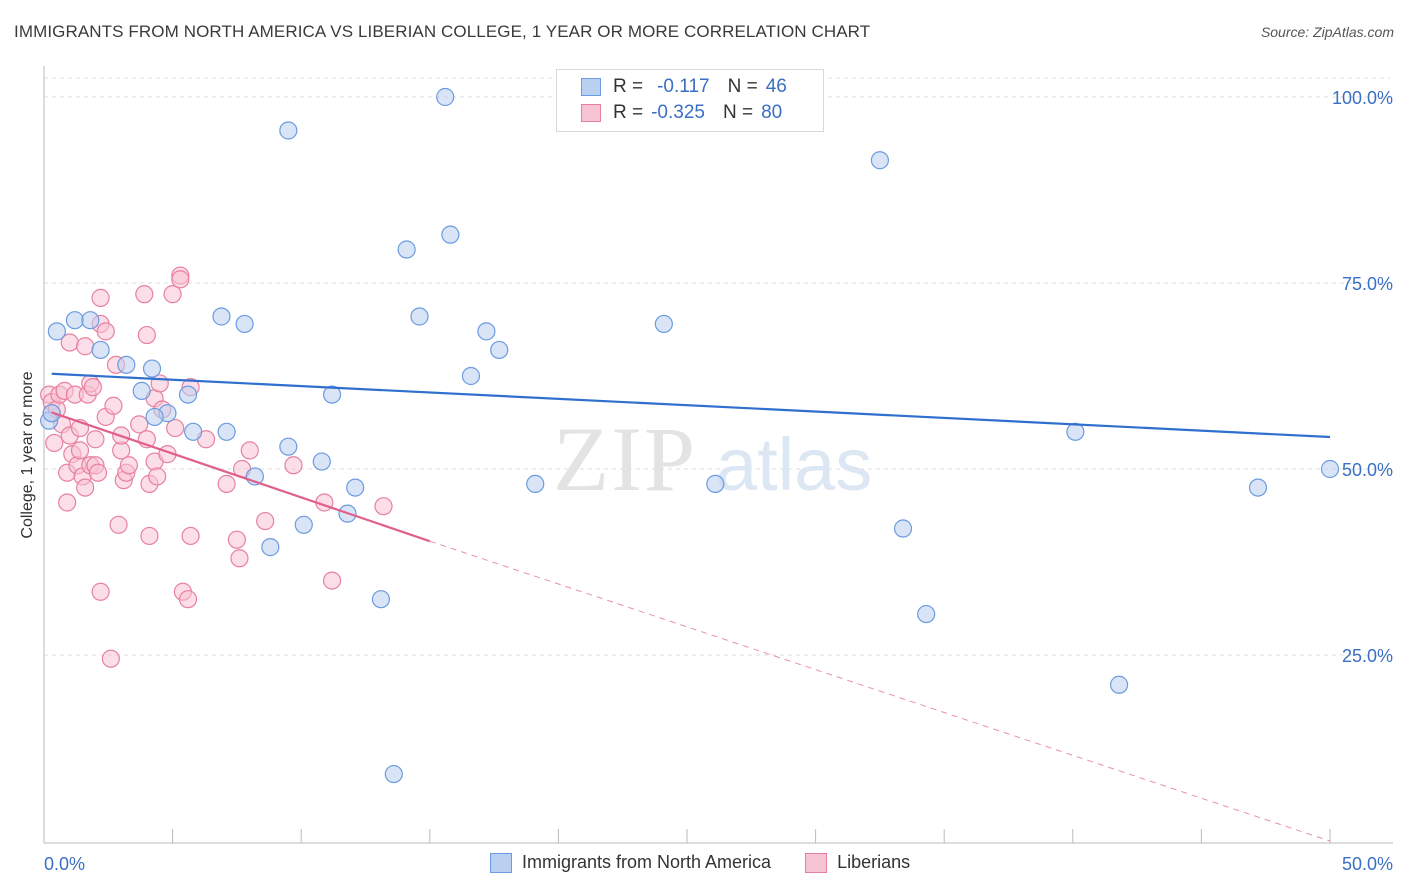 Image resolution: width=1406 pixels, height=892 pixels. I want to click on legend-row-immigrants: R = -0.117 N = 46, so click(684, 87).